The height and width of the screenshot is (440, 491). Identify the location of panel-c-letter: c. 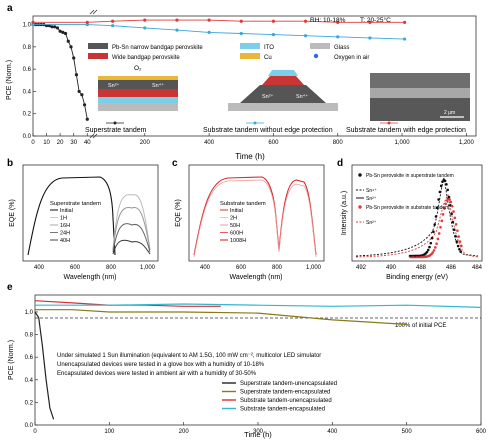
(175, 163).